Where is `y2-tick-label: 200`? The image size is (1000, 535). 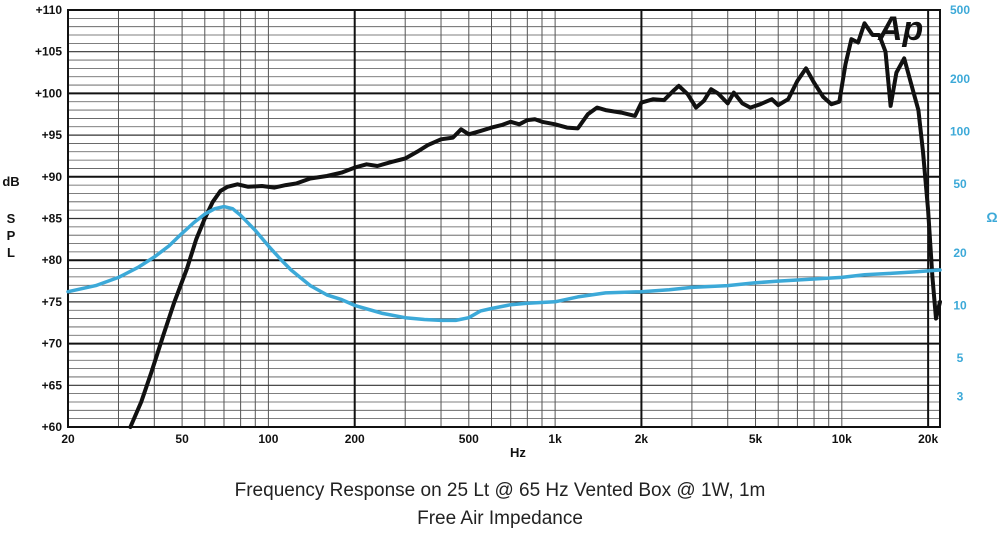 y2-tick-label: 200 is located at coordinates (960, 79).